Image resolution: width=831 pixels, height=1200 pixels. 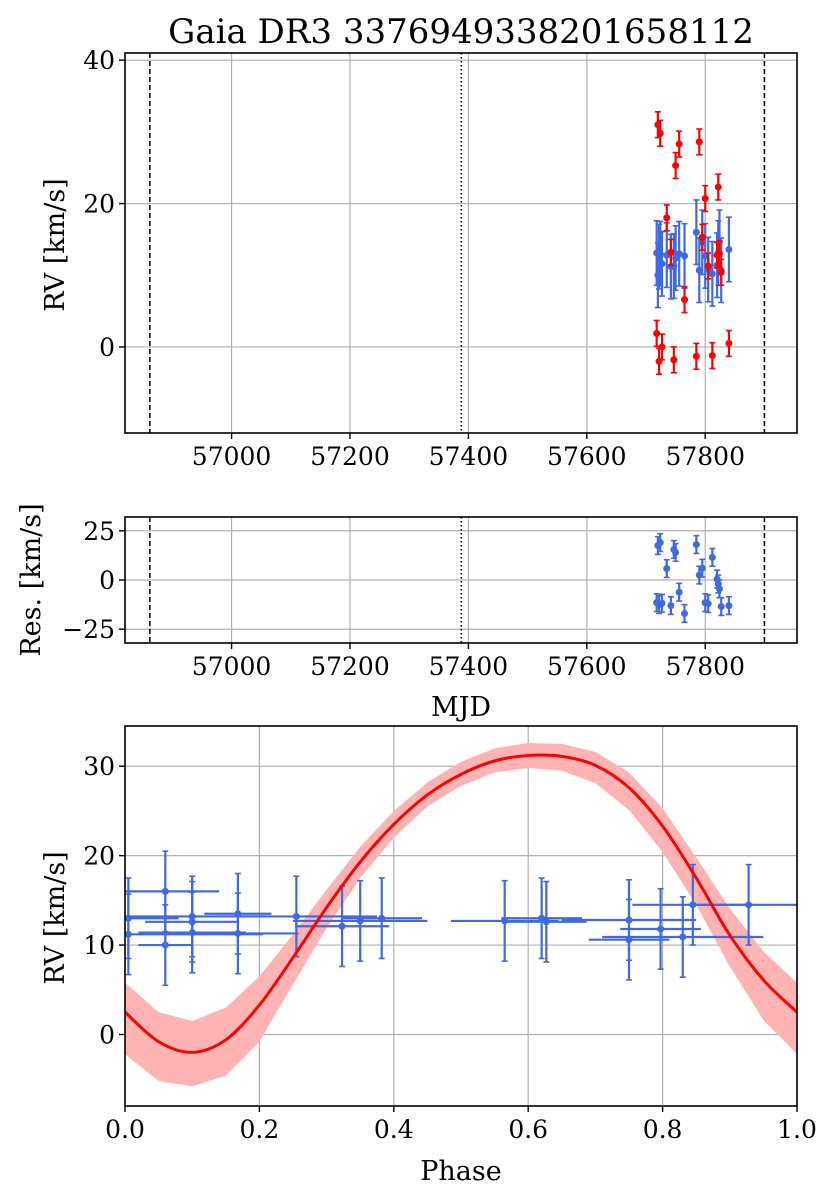 What do you see at coordinates (55, 917) in the screenshot?
I see `phase-ylabel: RV [km/s]` at bounding box center [55, 917].